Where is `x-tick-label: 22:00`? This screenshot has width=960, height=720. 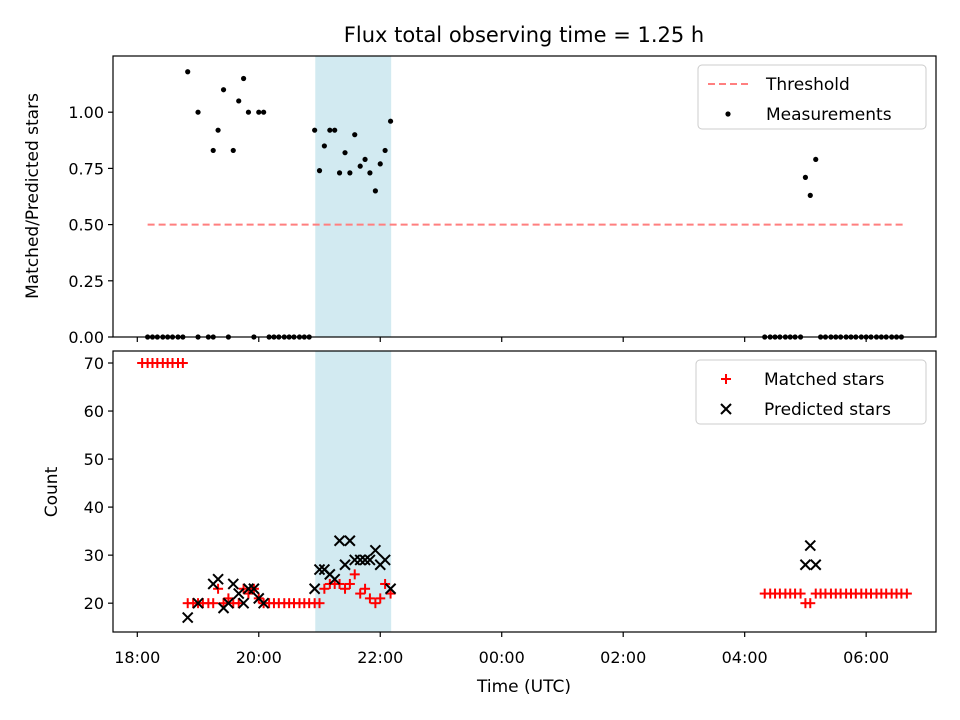 x-tick-label: 22:00 is located at coordinates (380, 657).